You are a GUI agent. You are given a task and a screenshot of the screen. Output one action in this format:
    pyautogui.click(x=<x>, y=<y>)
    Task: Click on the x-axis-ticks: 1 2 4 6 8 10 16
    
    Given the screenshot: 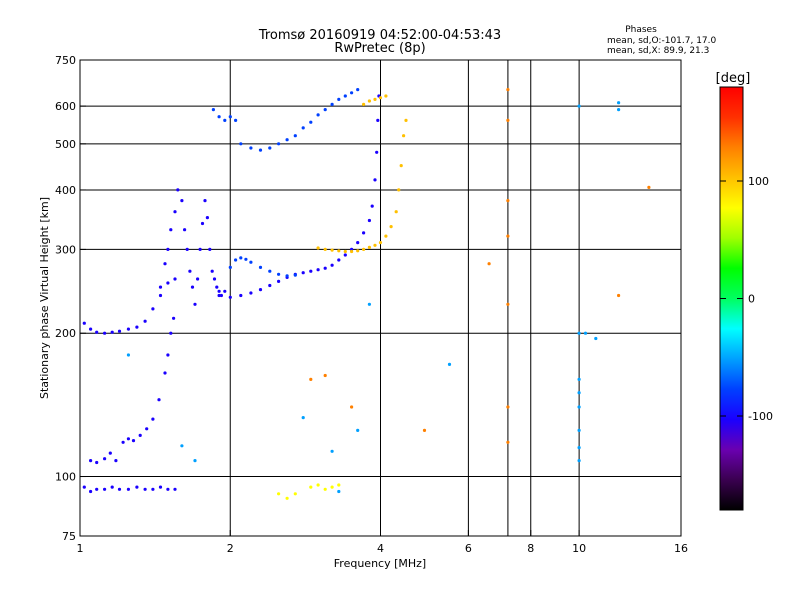 What is the action you would take?
    pyautogui.click(x=382, y=542)
    